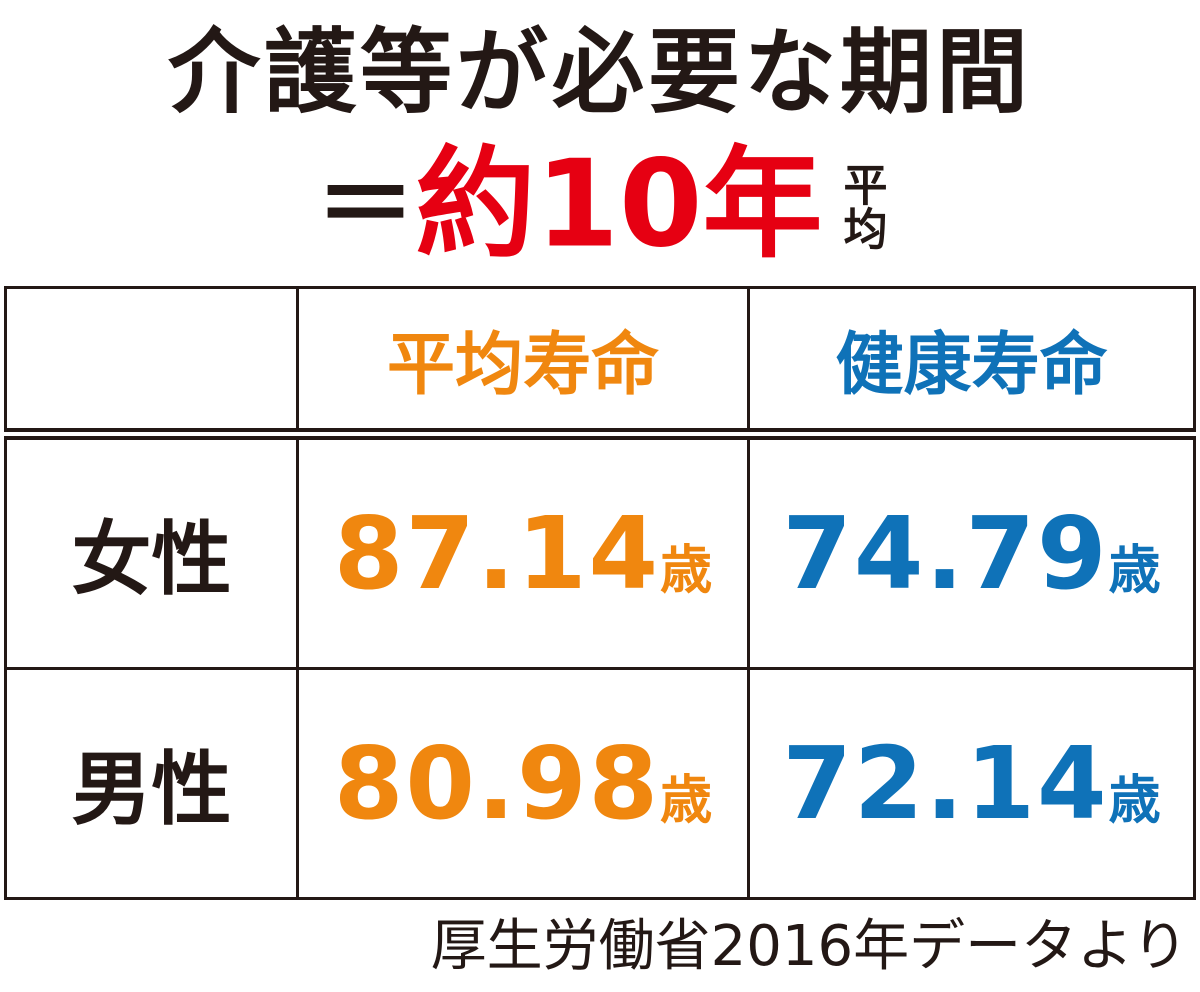 The height and width of the screenshot is (992, 1200). Describe the element at coordinates (971, 362) in the screenshot. I see `header-cell: 健康寿命` at that location.